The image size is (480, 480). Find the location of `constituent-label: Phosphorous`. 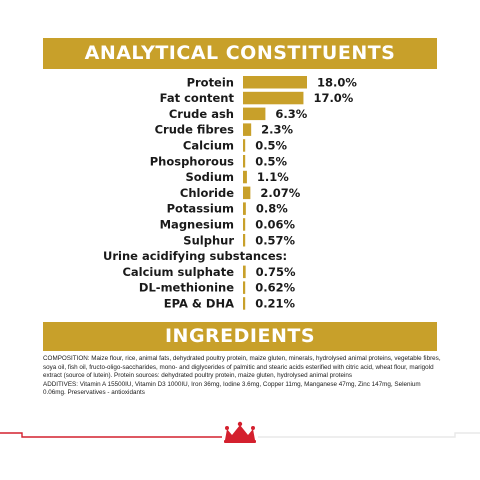

constituent-label: Phosphorous is located at coordinates (192, 161).